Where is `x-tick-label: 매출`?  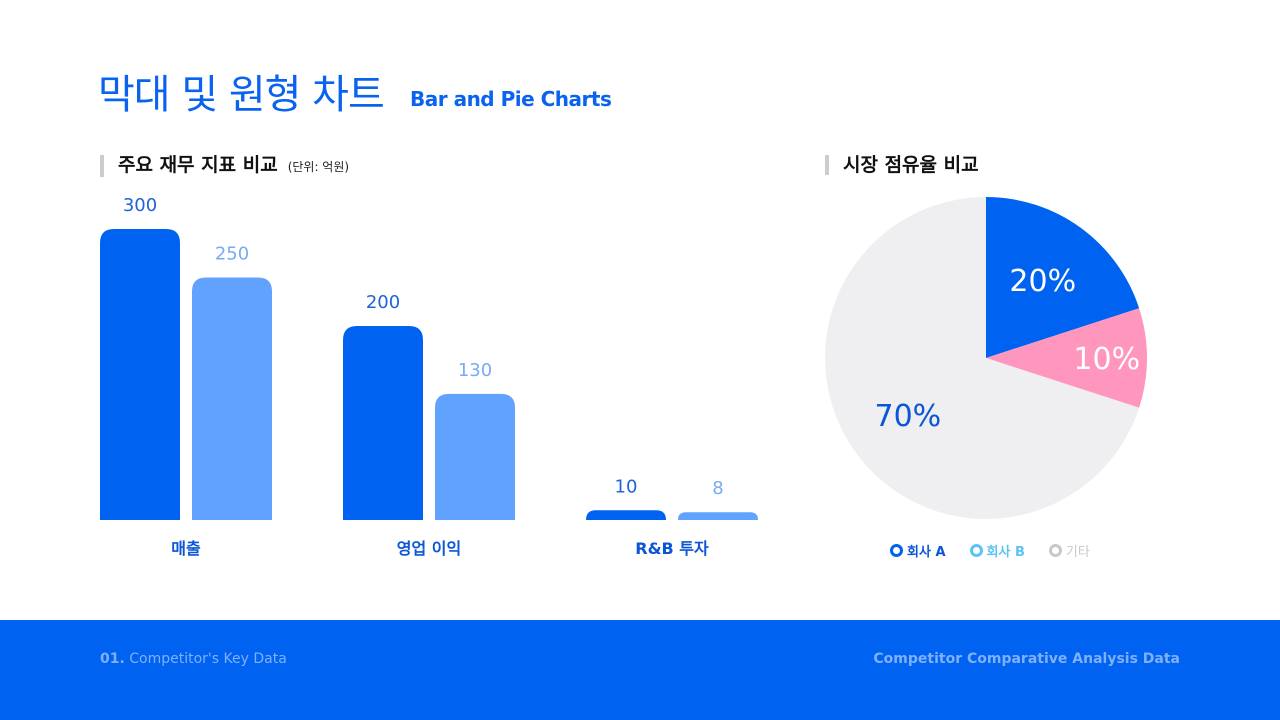 x-tick-label: 매출 is located at coordinates (186, 548).